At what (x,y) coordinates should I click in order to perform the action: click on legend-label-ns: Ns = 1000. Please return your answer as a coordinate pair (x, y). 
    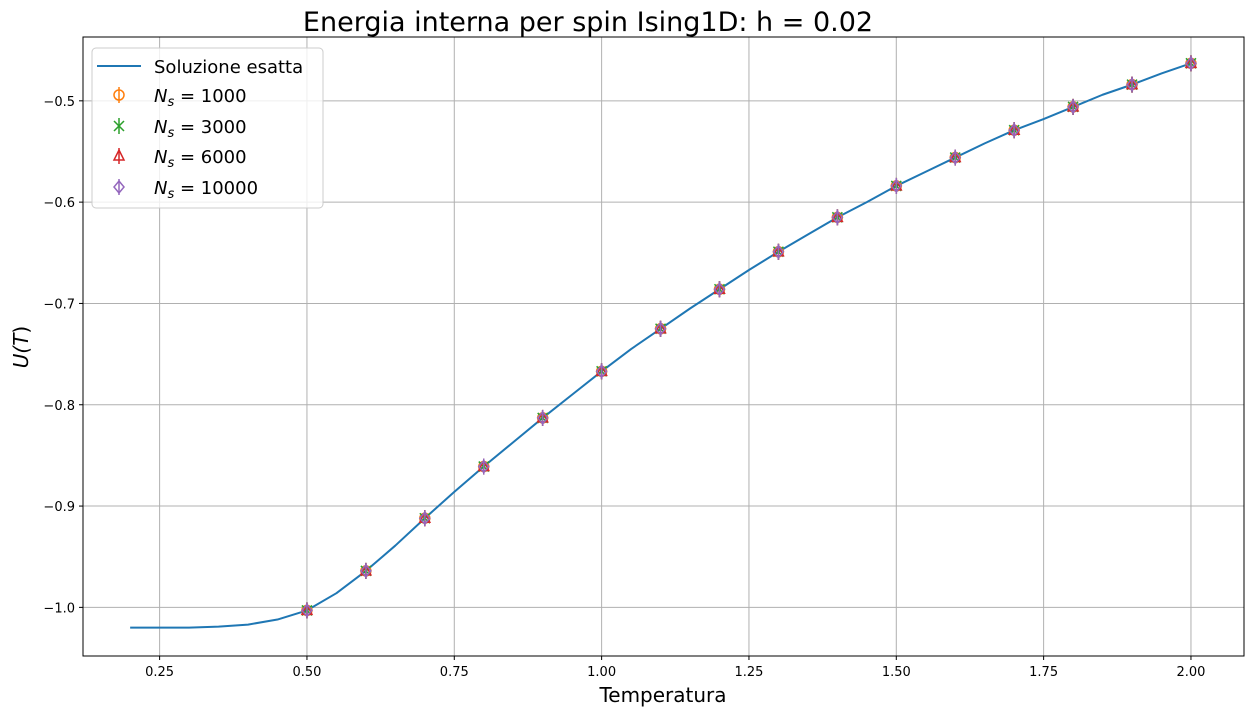
    Looking at the image, I should click on (200, 98).